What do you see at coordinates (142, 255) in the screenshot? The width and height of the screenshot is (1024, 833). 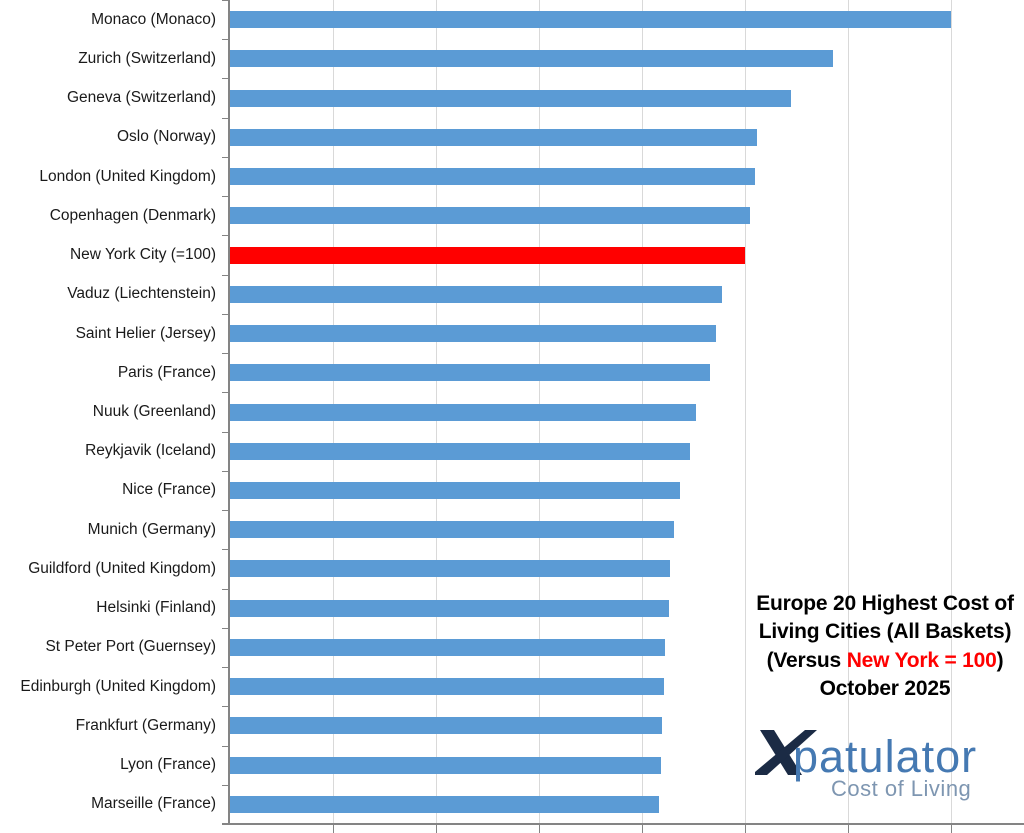 I see `category-label: New York City (=100)` at bounding box center [142, 255].